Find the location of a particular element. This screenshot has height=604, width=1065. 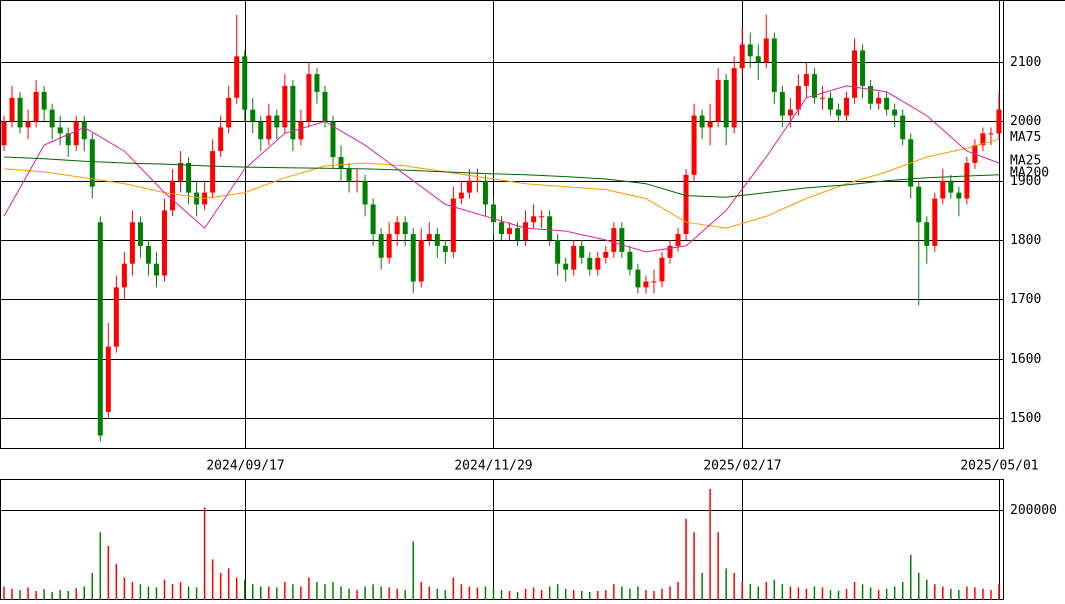

legend-label: MA200 is located at coordinates (1029, 172).